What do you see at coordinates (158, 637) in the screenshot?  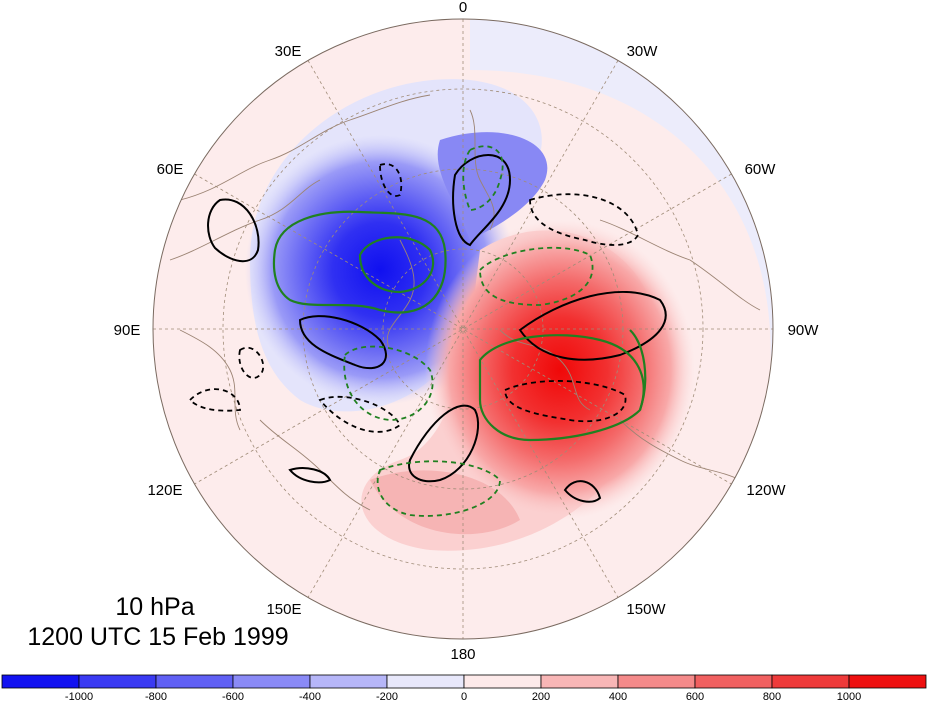 I see `valid-time-label: 1200 UTC 15 Feb 1999` at bounding box center [158, 637].